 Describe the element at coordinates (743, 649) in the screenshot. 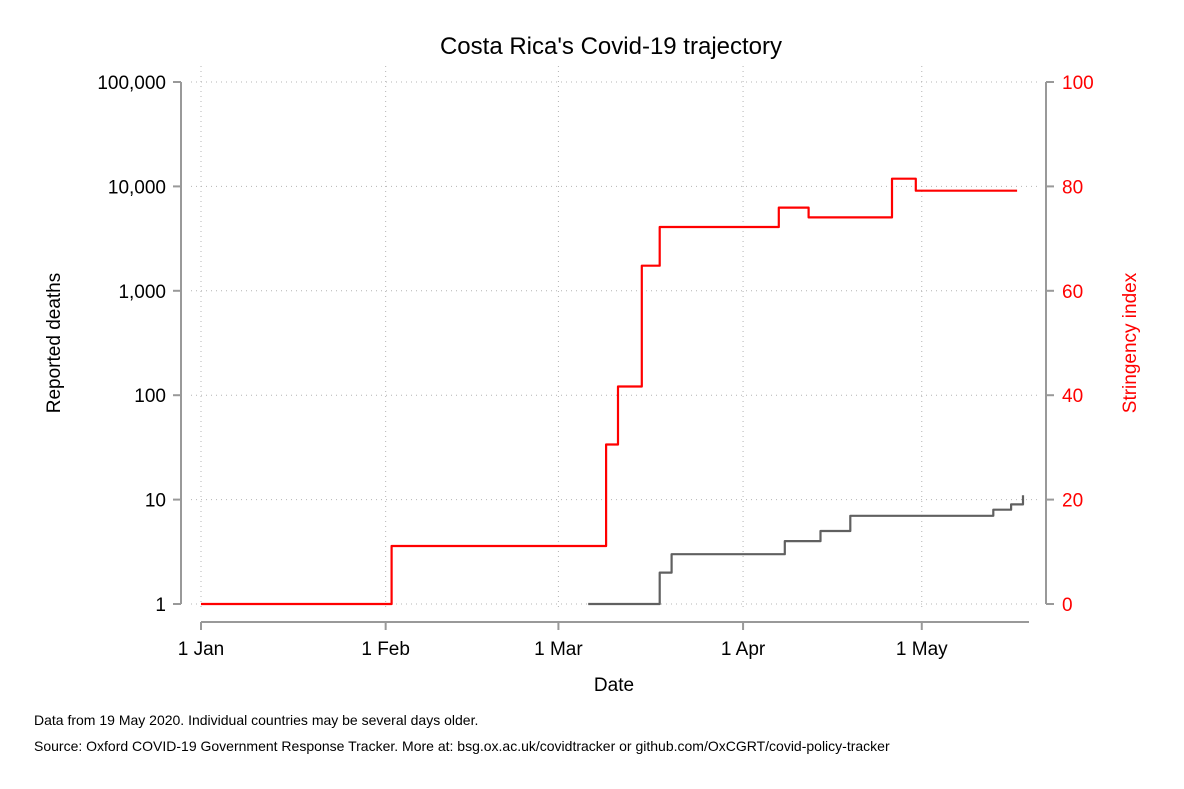

I see `x-tick-label: 1 Apr` at that location.